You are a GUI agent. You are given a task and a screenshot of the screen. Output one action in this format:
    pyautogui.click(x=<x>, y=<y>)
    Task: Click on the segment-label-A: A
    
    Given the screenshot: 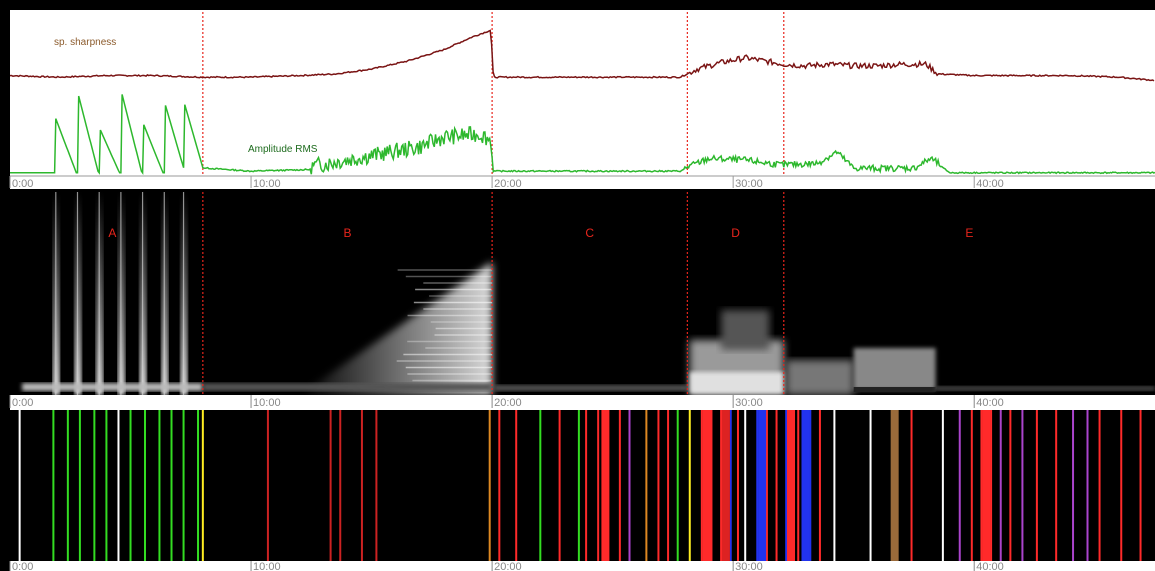 What is the action you would take?
    pyautogui.click(x=112, y=233)
    